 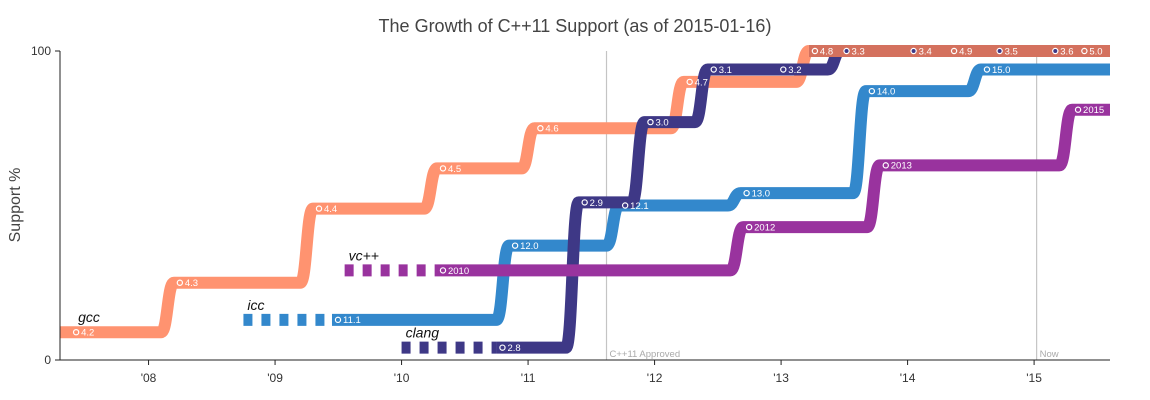 I want to click on y-axis-label: Support %, so click(x=15, y=205).